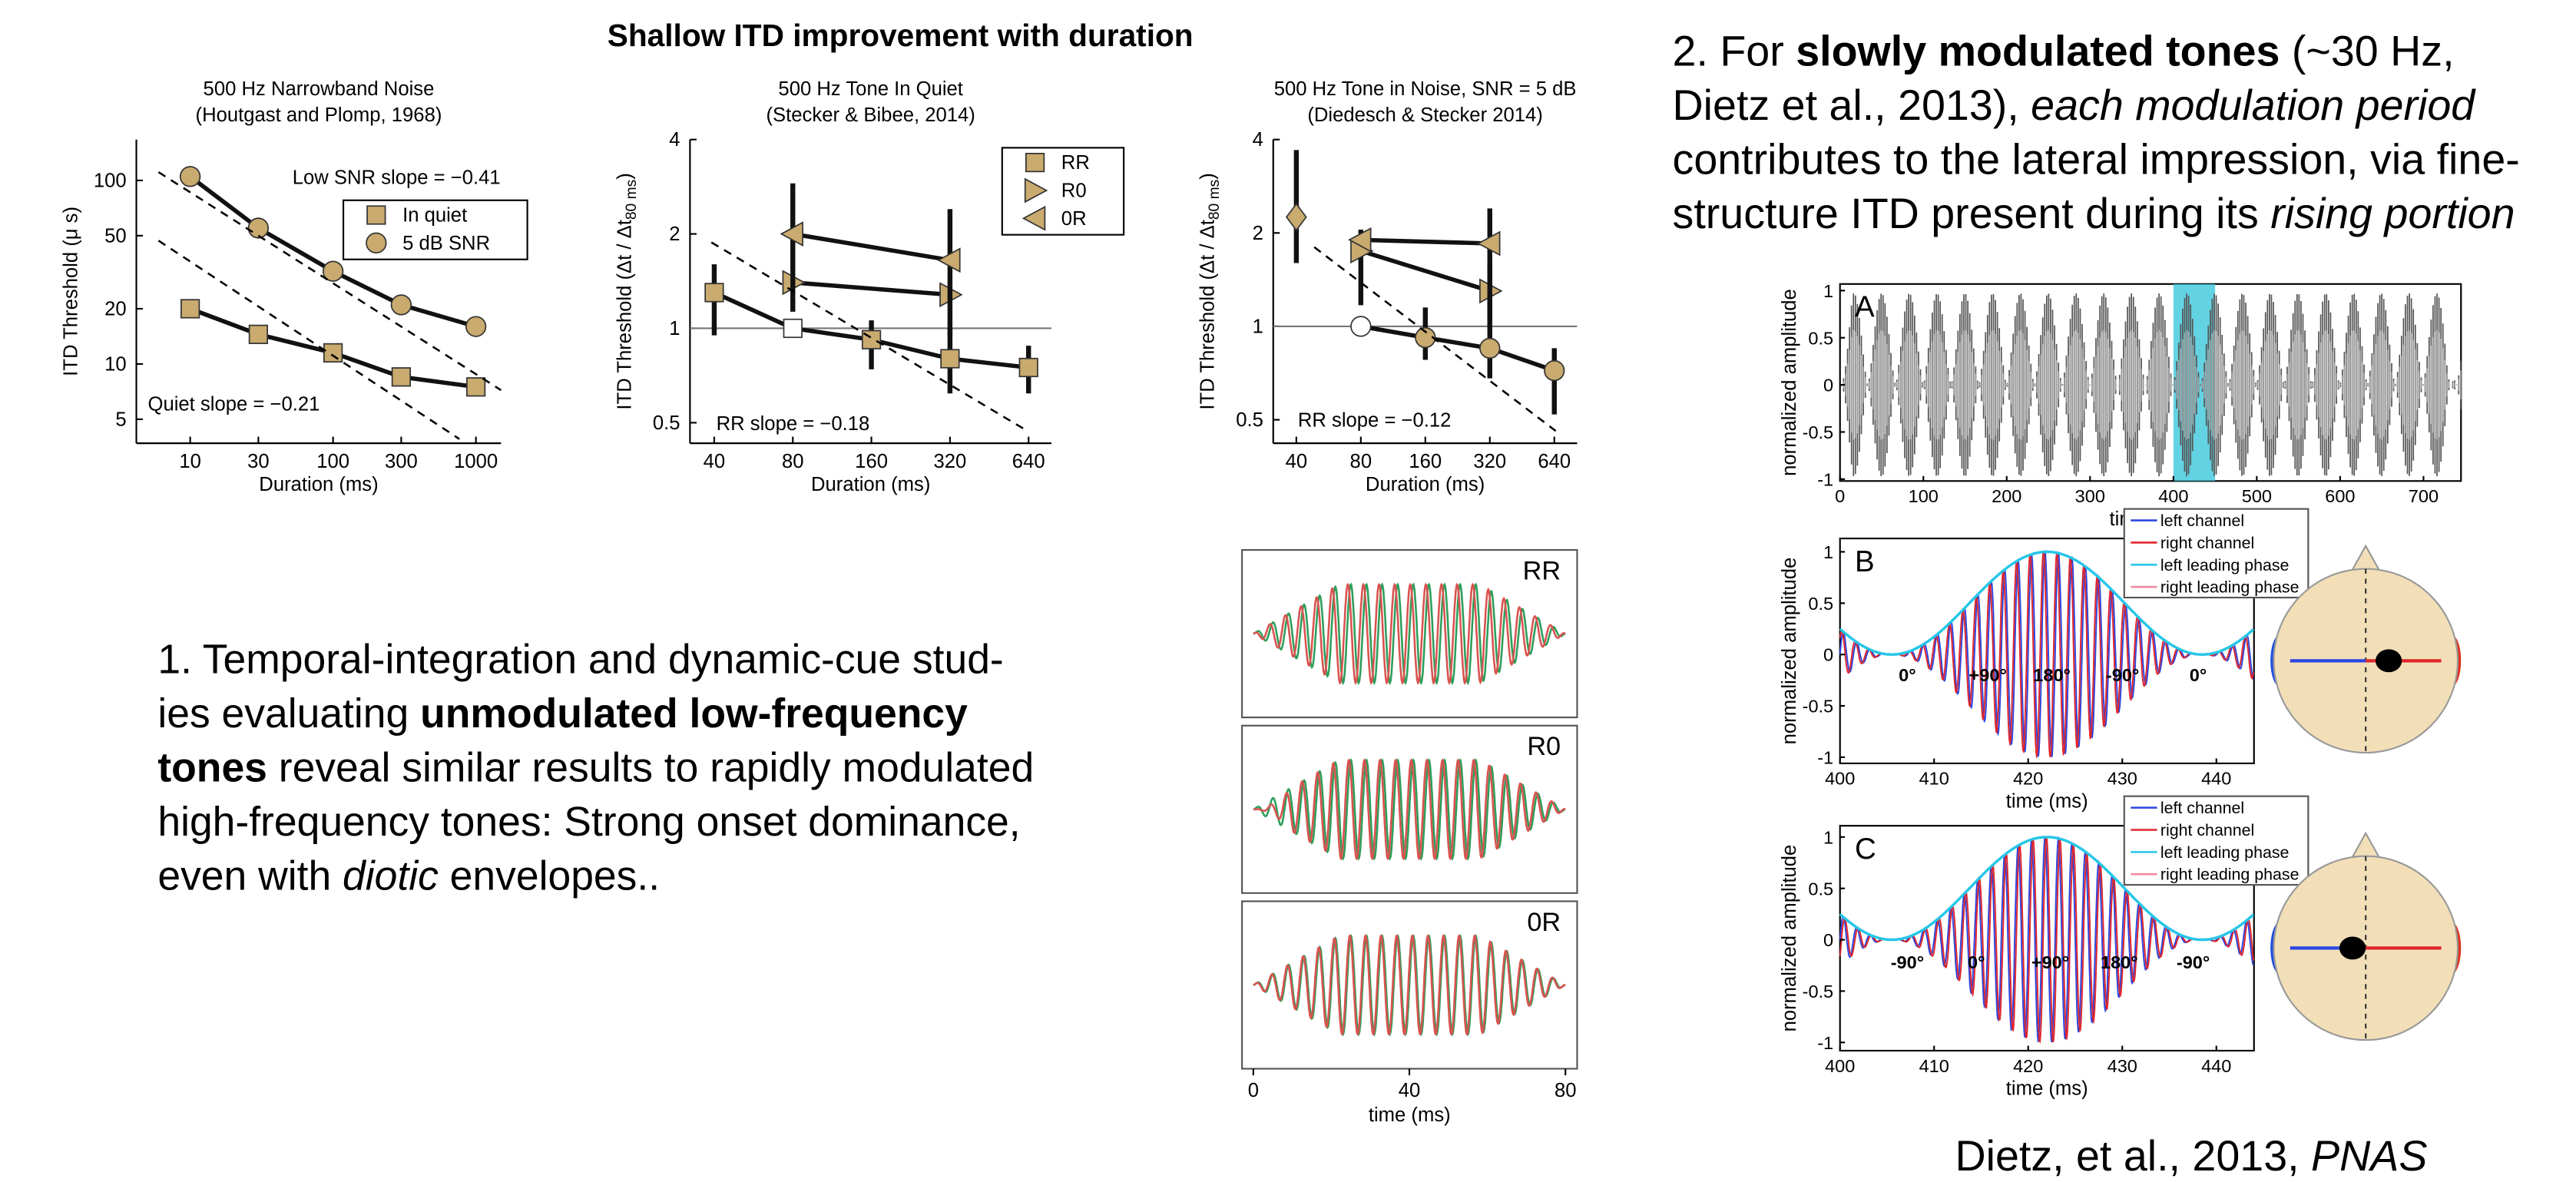 The height and width of the screenshot is (1182, 2576). I want to click on y-tick-label: 5, so click(120, 419).